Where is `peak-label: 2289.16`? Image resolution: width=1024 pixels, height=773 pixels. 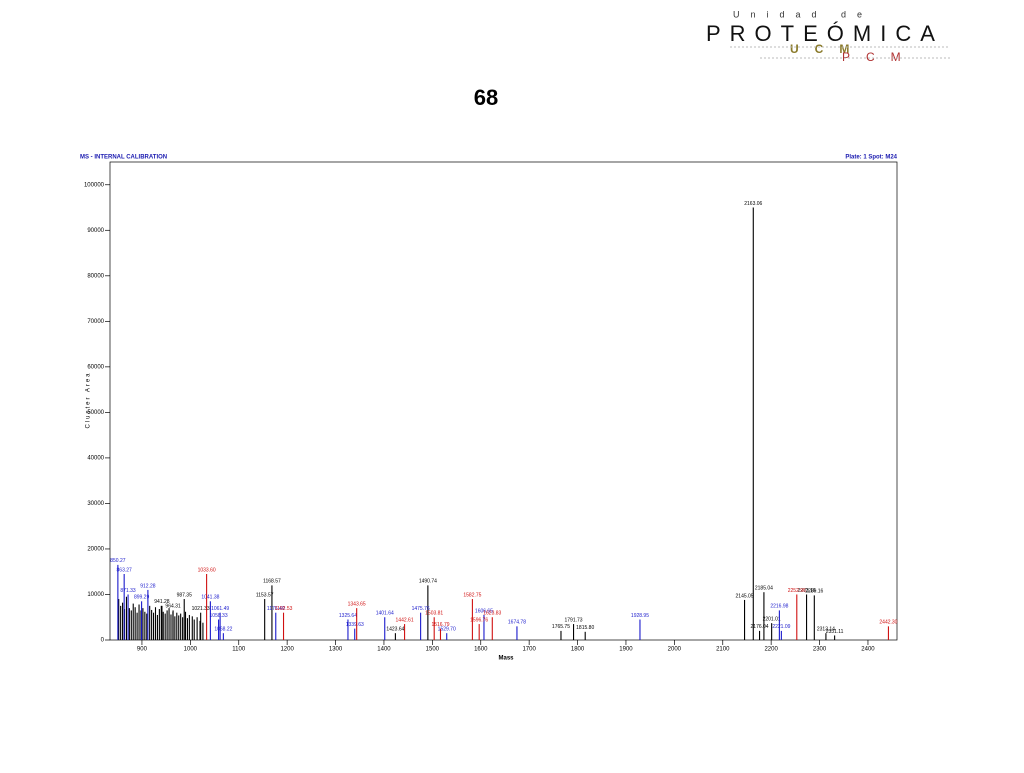
peak-label: 2289.16 is located at coordinates (814, 592).